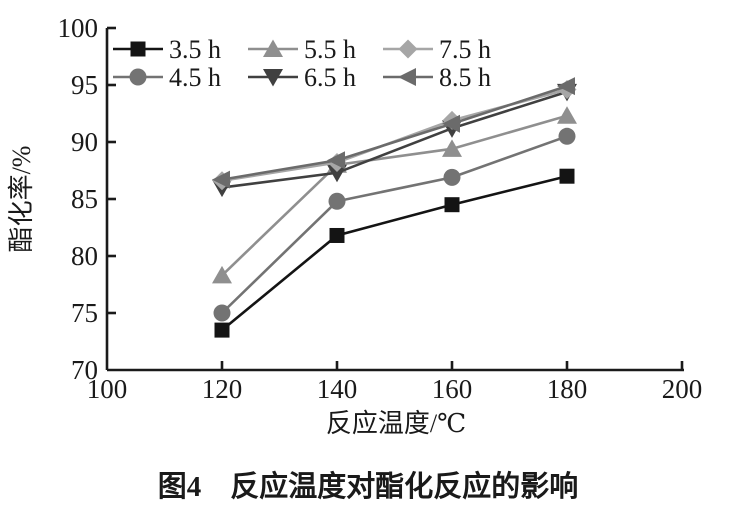 This screenshot has height=522, width=744. Describe the element at coordinates (195, 77) in the screenshot. I see `legend-label: 4.5 h` at that location.